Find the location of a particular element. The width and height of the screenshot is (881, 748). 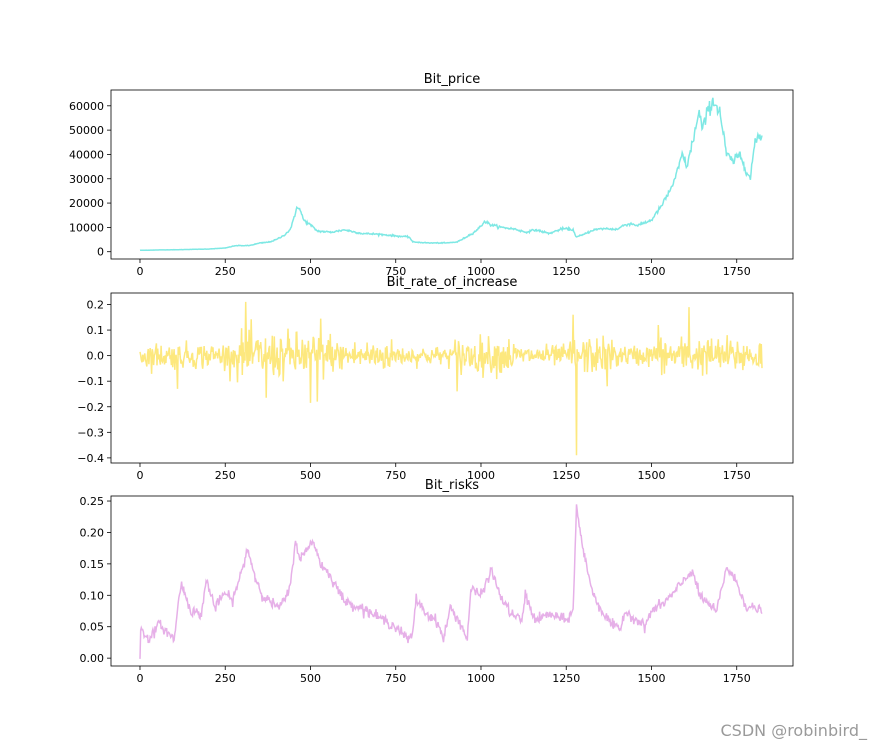

chart-title: Bit_risks is located at coordinates (452, 485).